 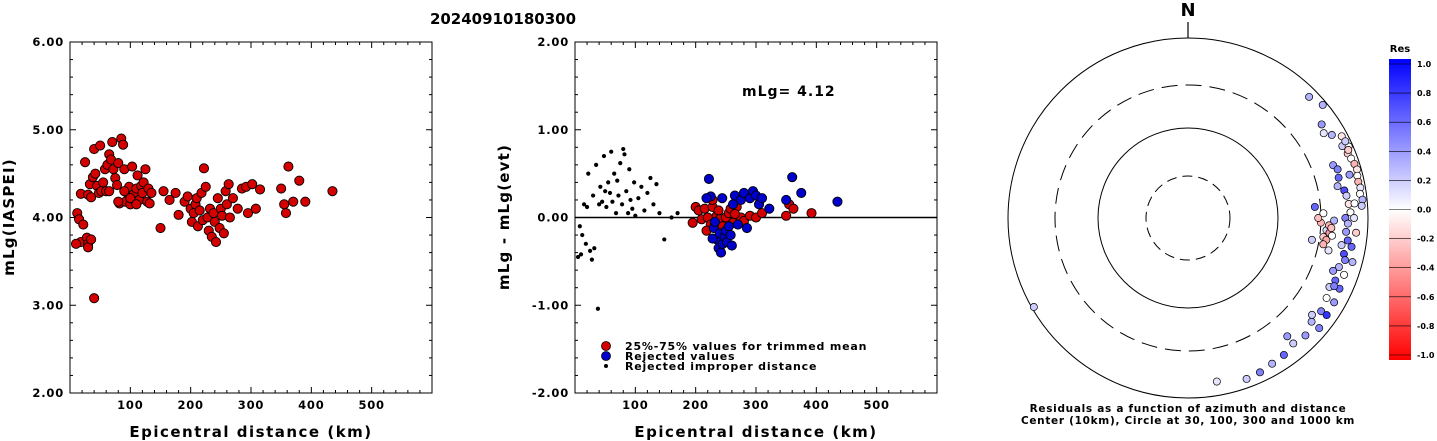 I want to click on left-ytick-label: 6.00, so click(x=48, y=42).